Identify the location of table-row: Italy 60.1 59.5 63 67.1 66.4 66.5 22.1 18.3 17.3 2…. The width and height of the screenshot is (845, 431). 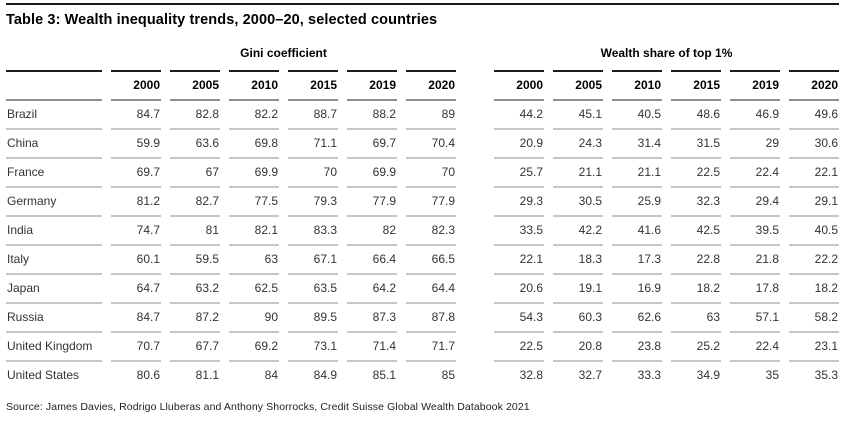
(422, 260).